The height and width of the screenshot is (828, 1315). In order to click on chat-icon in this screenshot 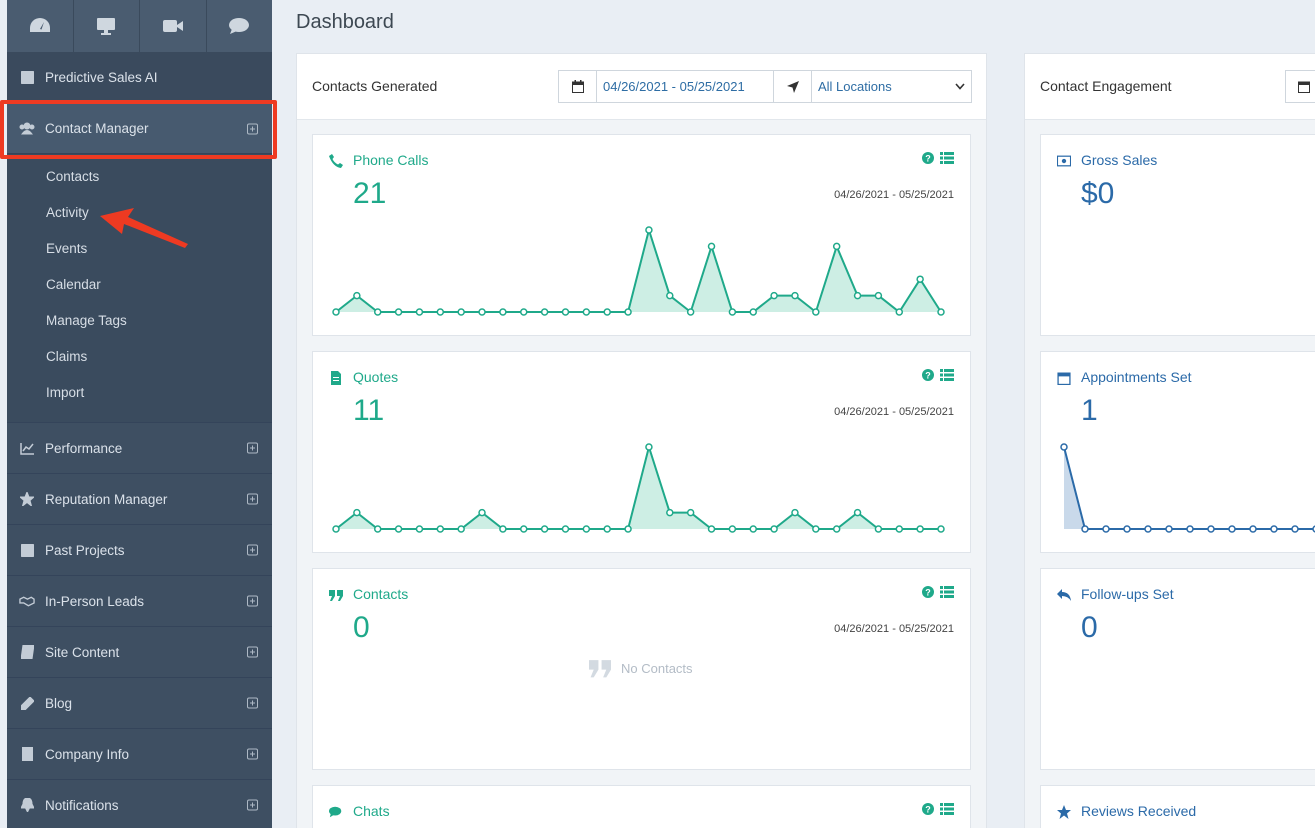, I will do `click(240, 26)`.